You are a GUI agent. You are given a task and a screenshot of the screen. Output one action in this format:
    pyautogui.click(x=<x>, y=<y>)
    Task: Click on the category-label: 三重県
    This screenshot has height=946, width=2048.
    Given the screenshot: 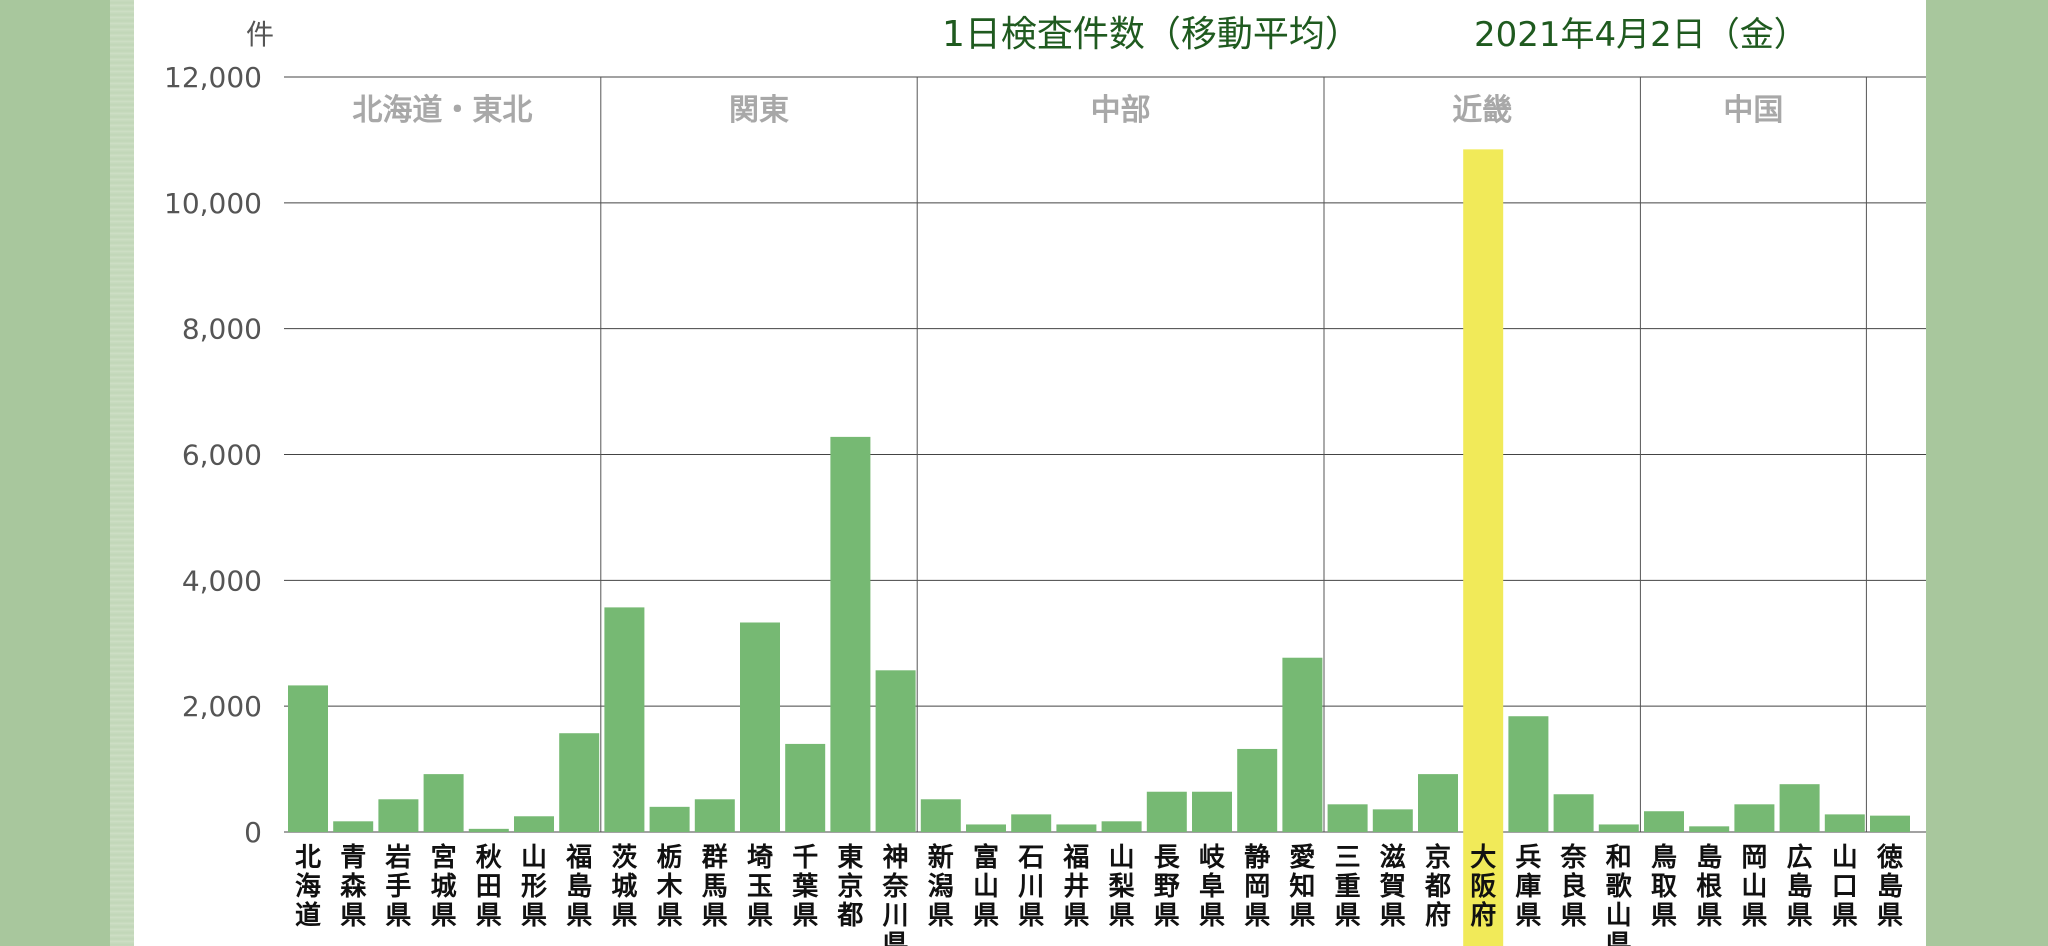 What is the action you would take?
    pyautogui.click(x=1348, y=887)
    